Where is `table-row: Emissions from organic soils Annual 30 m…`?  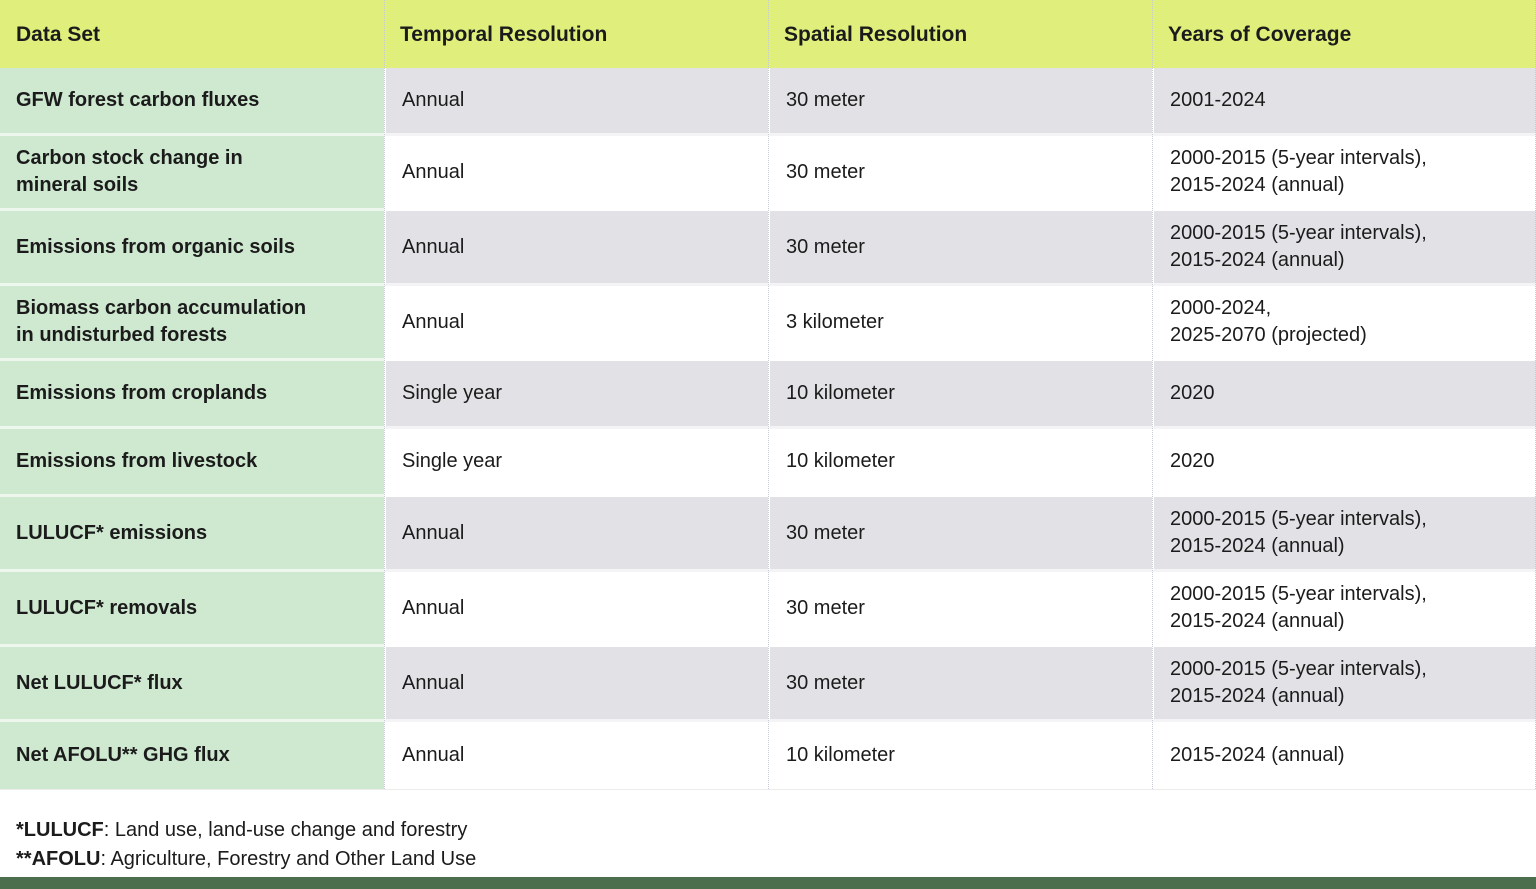
table-row: Emissions from organic soils Annual 30 m… is located at coordinates (768, 248).